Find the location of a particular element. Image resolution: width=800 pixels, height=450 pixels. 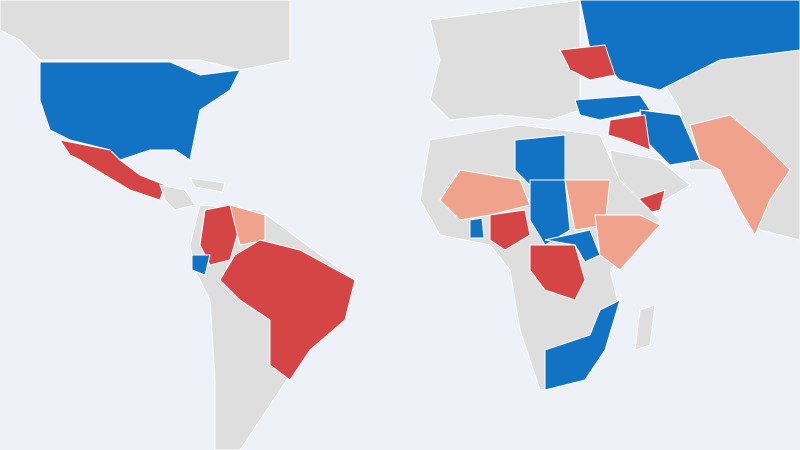

libya is located at coordinates (540, 160).